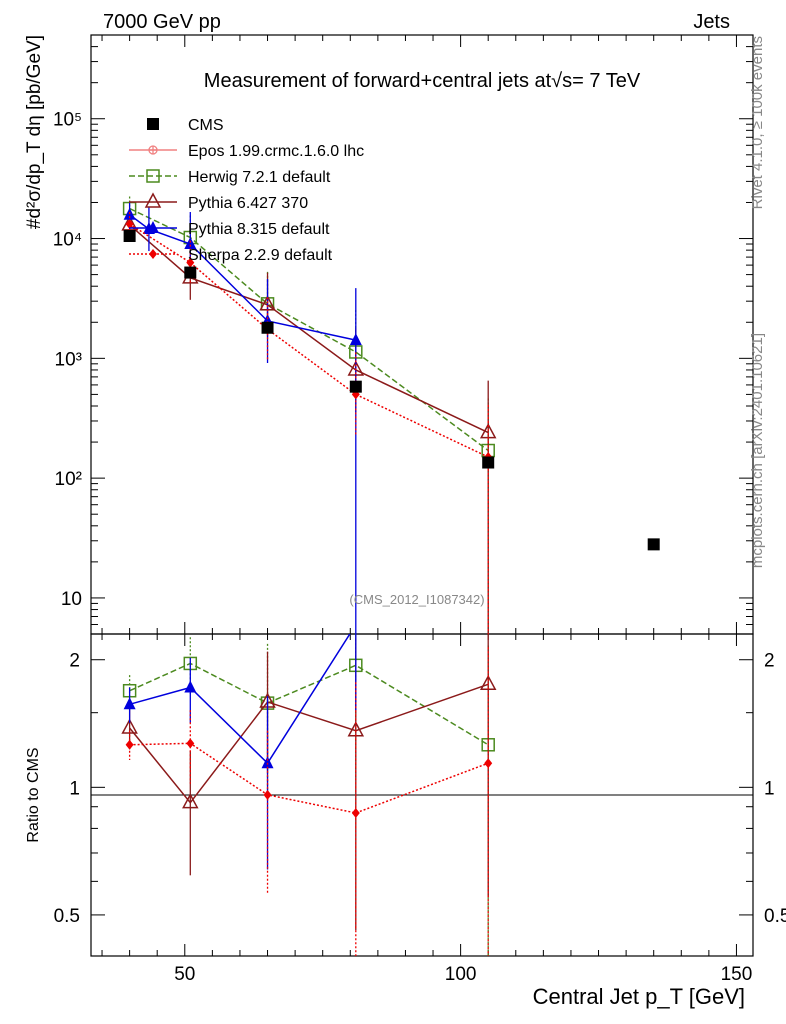  I want to click on legend-label-4: Pythia 8.315 default, so click(259, 229).